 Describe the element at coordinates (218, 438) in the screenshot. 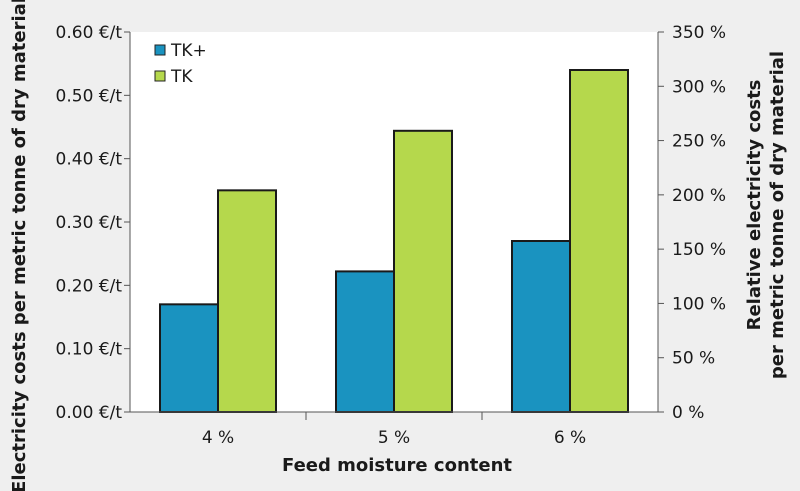

I see `x-tick-label: 4 %` at that location.